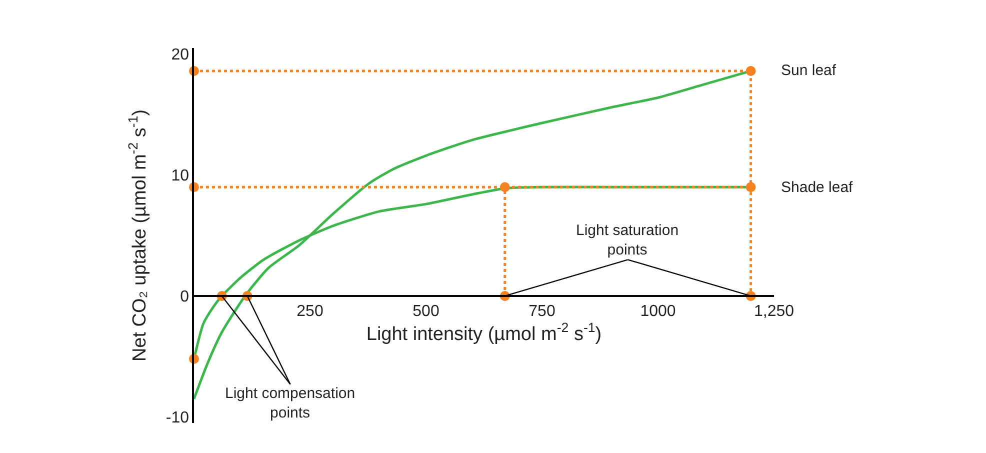  Describe the element at coordinates (658, 311) in the screenshot. I see `x-tick-label: 1000` at that location.